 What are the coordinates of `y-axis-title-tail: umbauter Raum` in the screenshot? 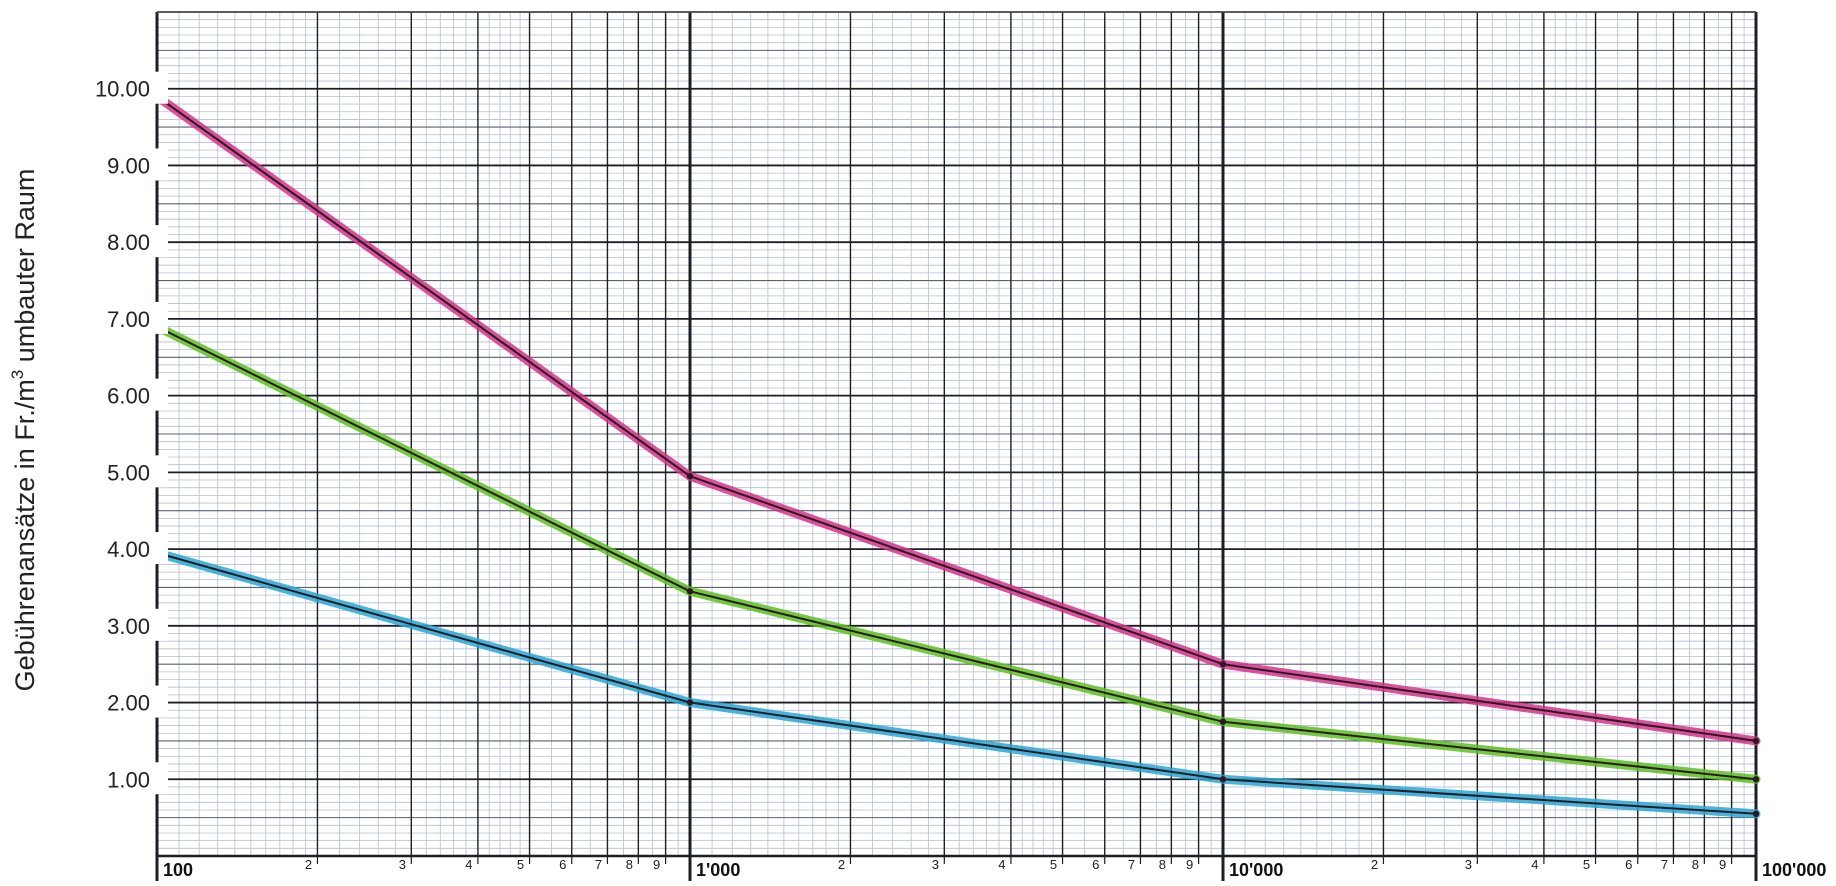 It's located at (25, 269).